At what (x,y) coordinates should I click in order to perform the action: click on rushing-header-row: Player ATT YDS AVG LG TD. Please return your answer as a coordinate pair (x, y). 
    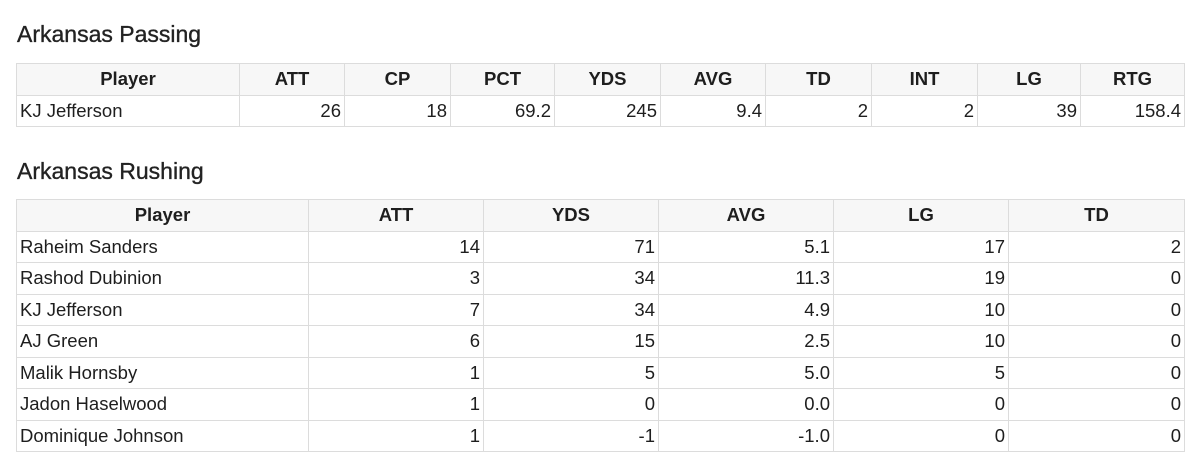
    Looking at the image, I should click on (600, 215).